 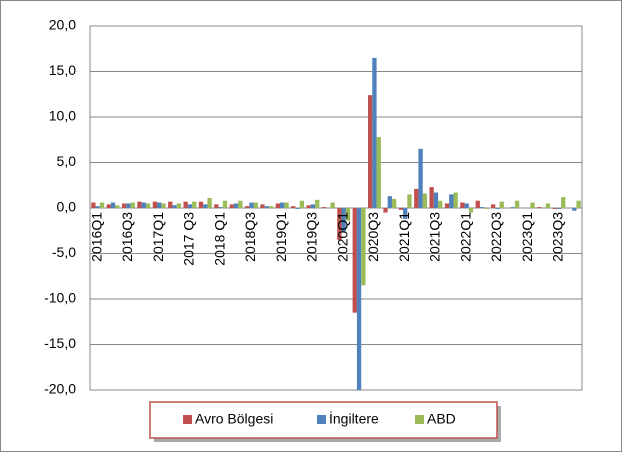 I want to click on legend-label: ABD, so click(x=441, y=419).